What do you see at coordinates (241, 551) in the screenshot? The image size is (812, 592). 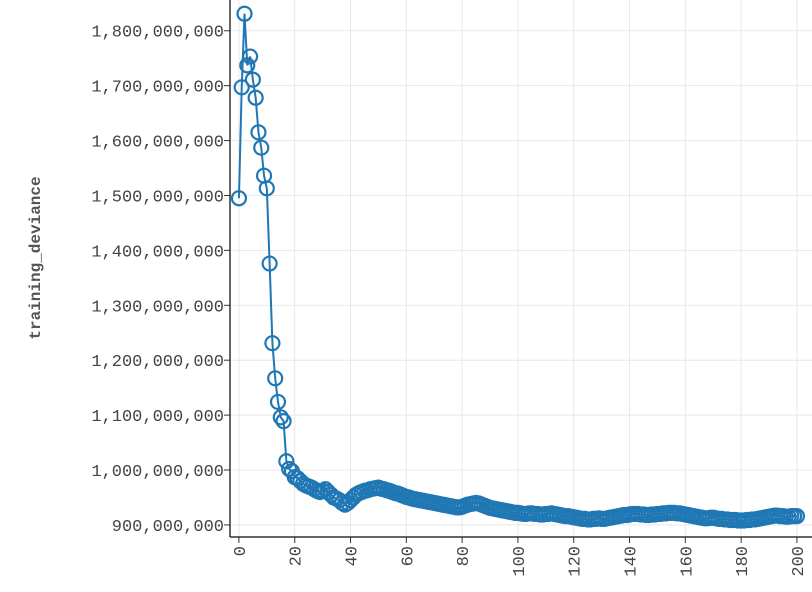 I see `x-tick-label: 0` at bounding box center [241, 551].